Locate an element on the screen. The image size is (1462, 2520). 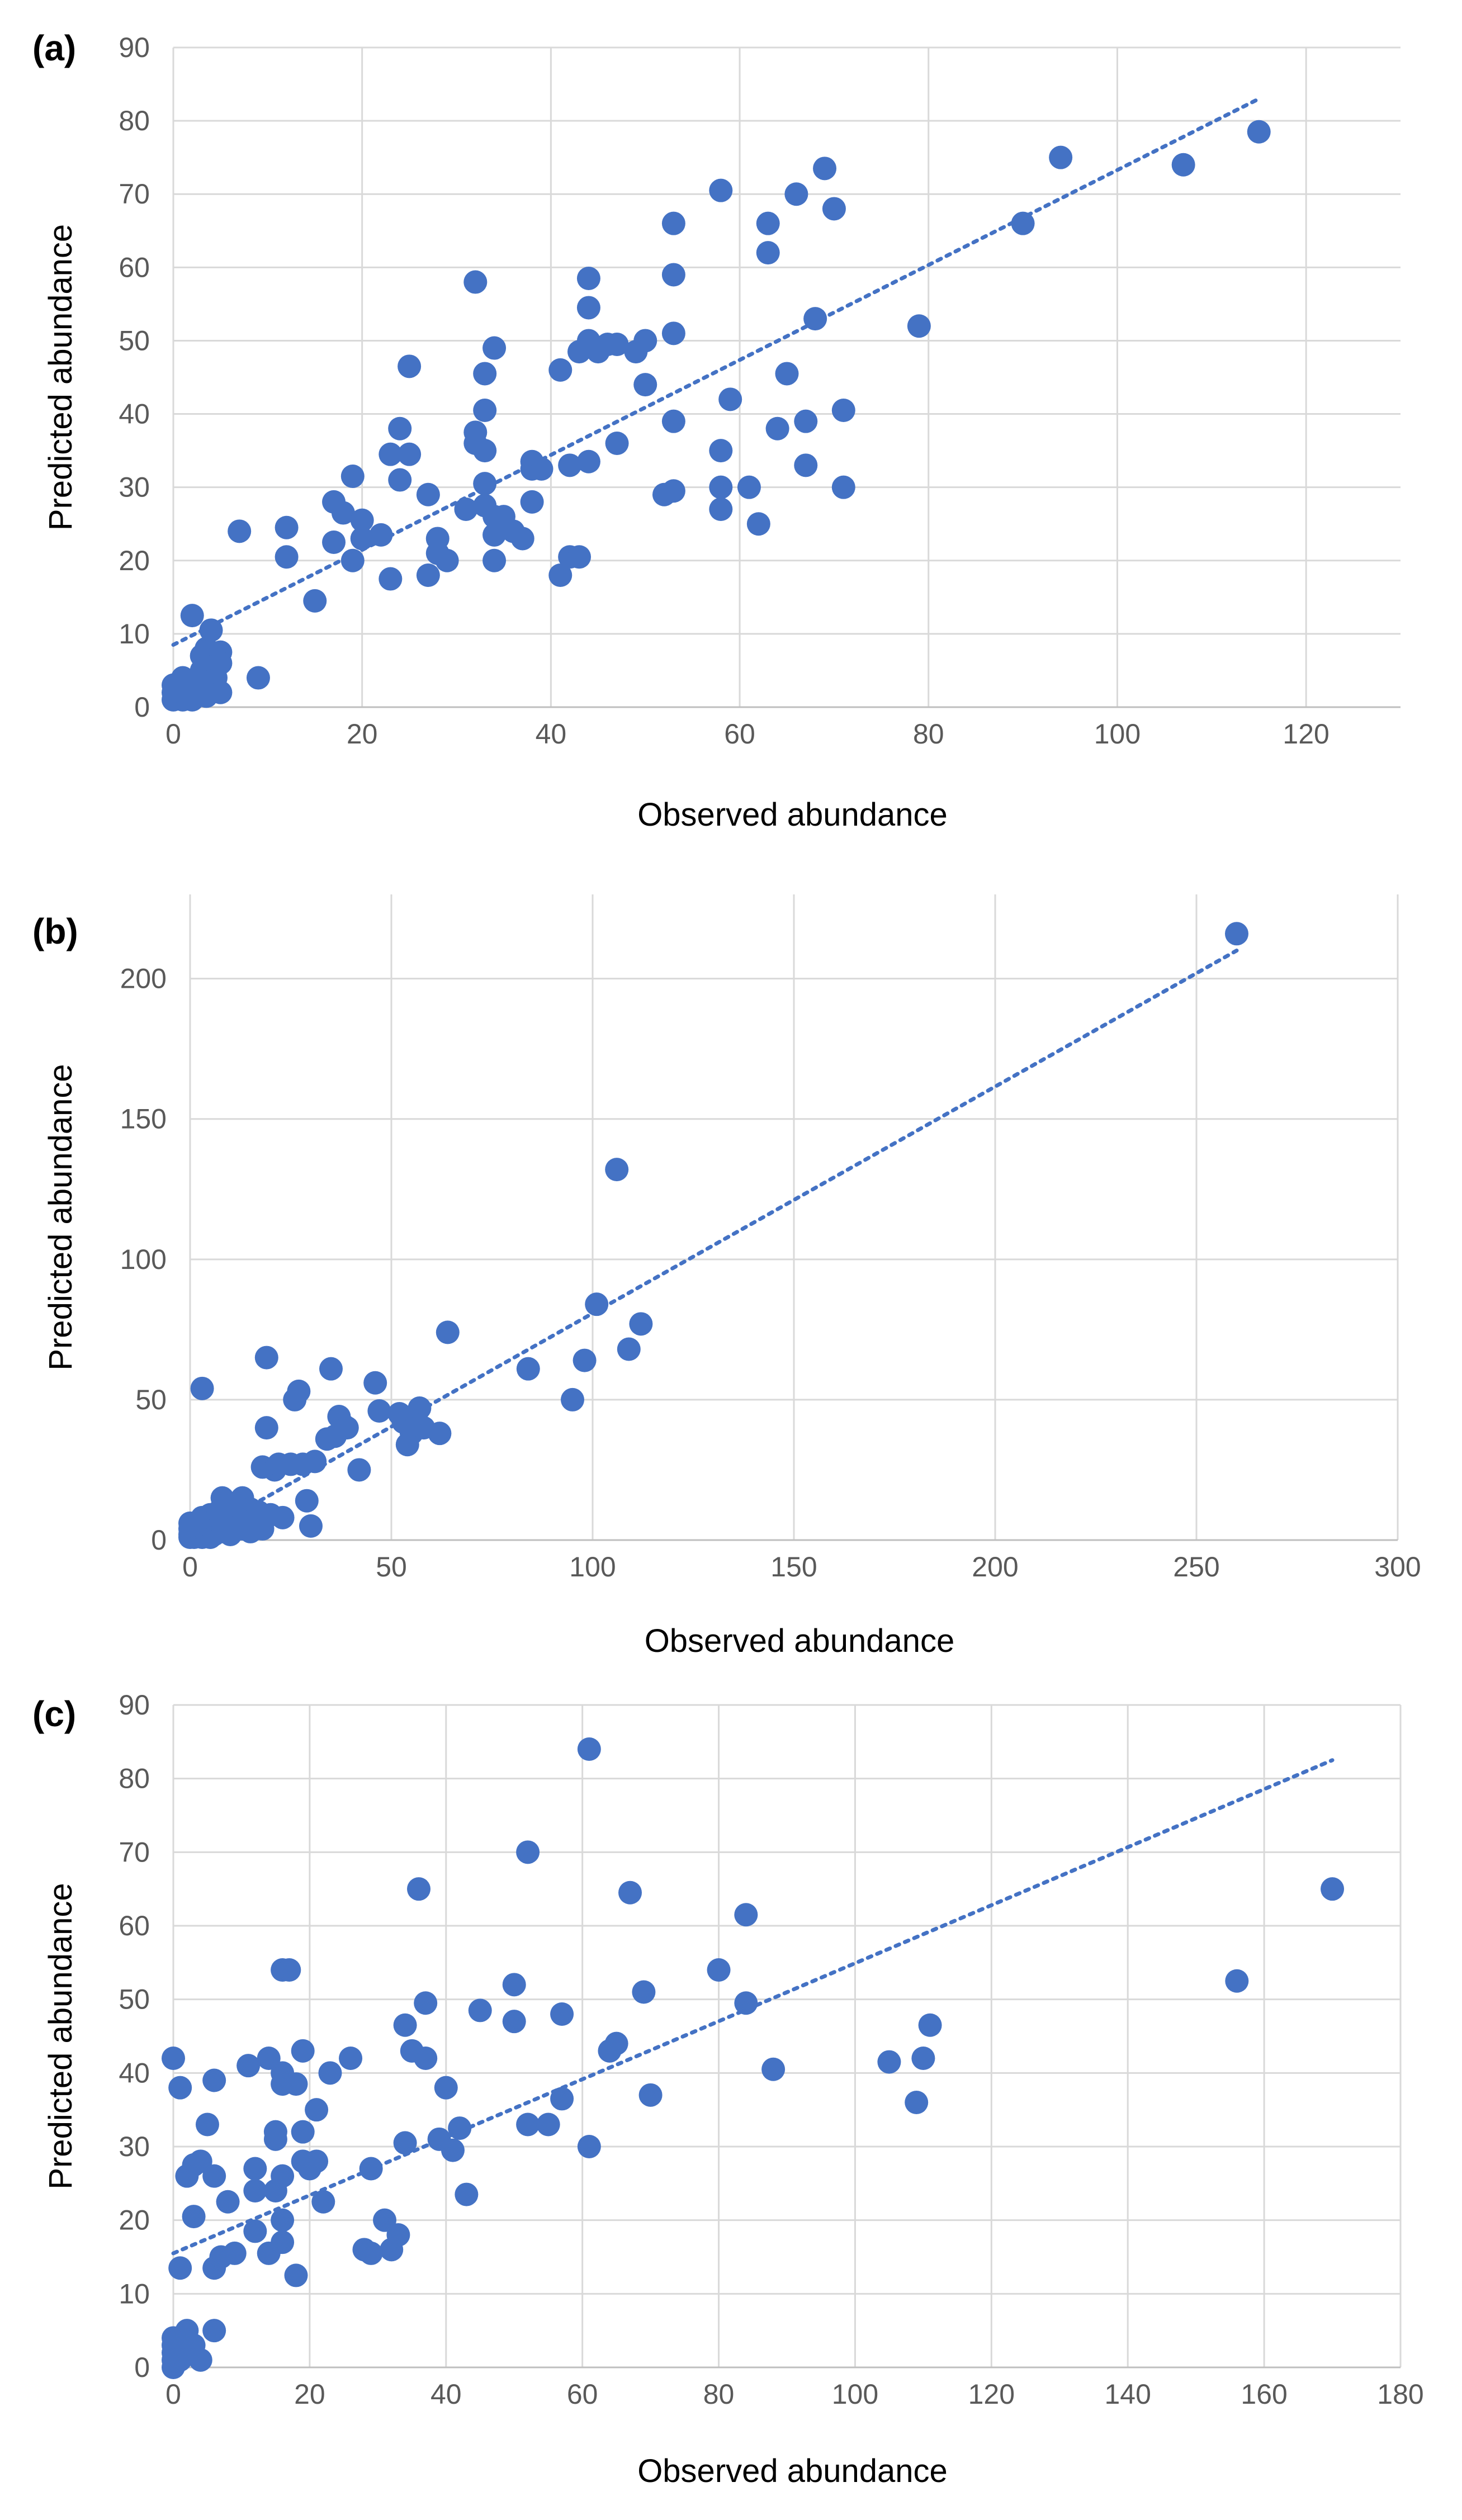
y-tick-label: 40 is located at coordinates (134, 2072).